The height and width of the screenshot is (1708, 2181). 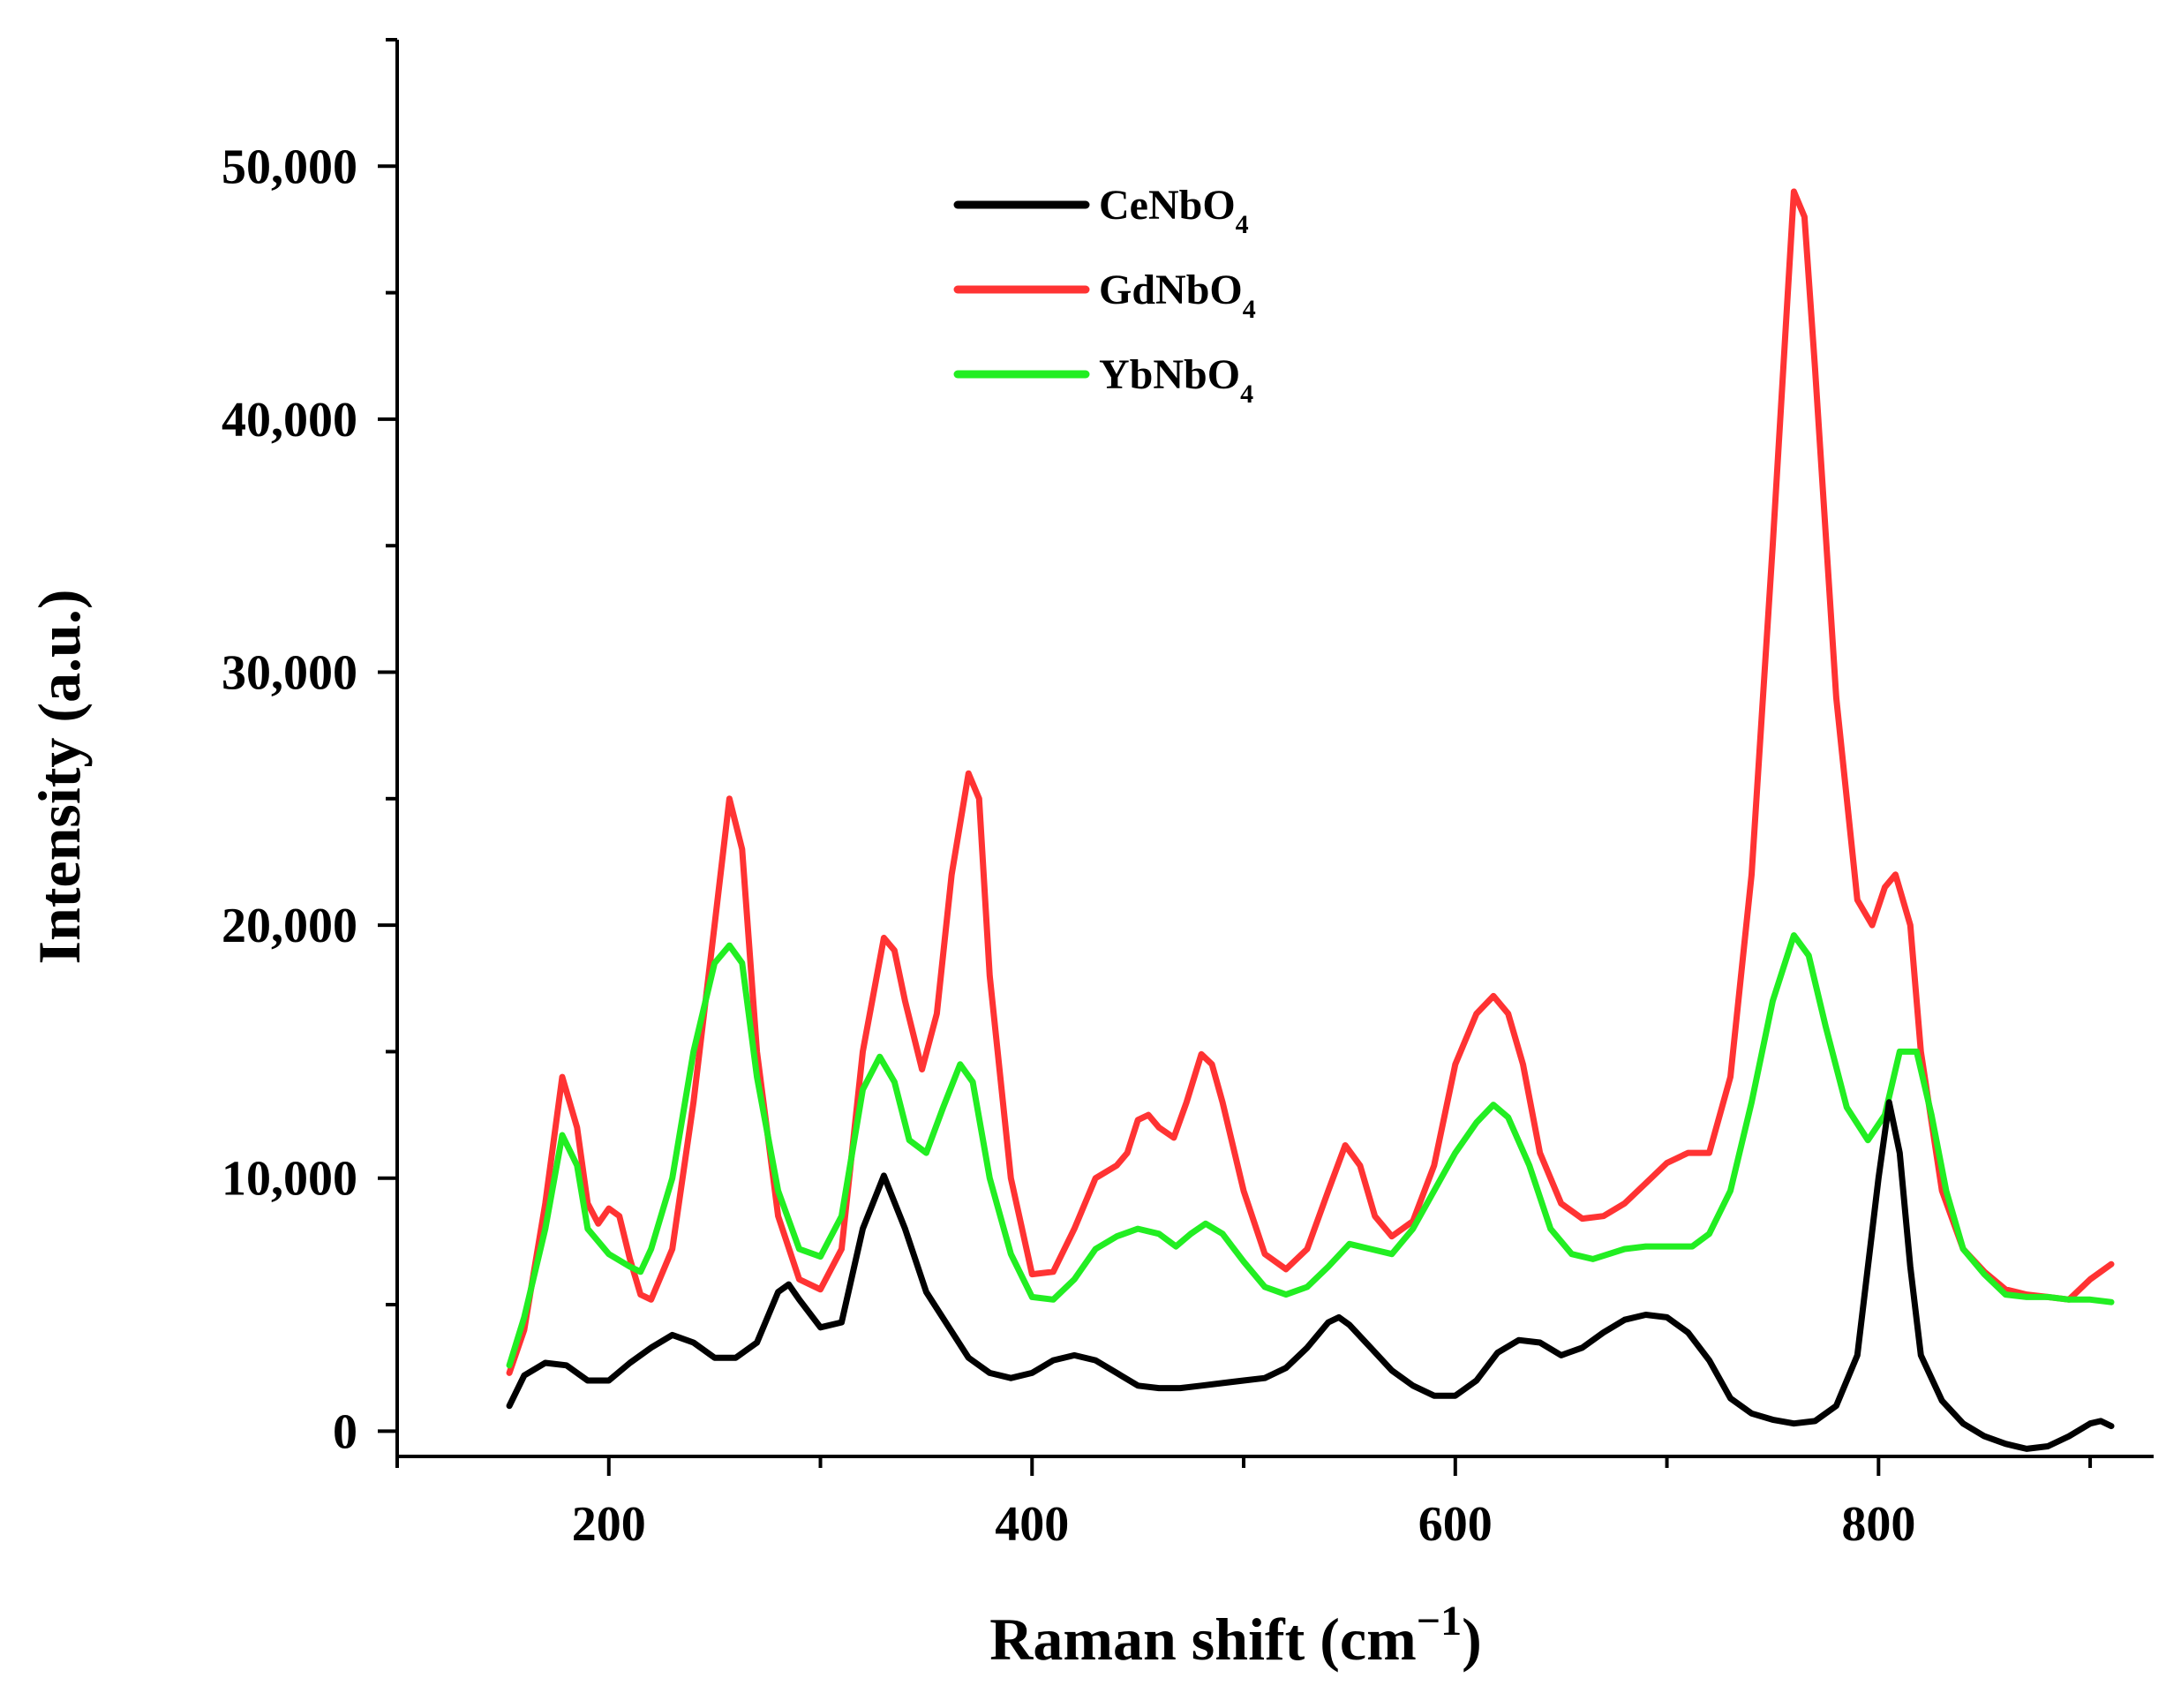 I want to click on y-tick-label: 20,000, so click(x=289, y=926).